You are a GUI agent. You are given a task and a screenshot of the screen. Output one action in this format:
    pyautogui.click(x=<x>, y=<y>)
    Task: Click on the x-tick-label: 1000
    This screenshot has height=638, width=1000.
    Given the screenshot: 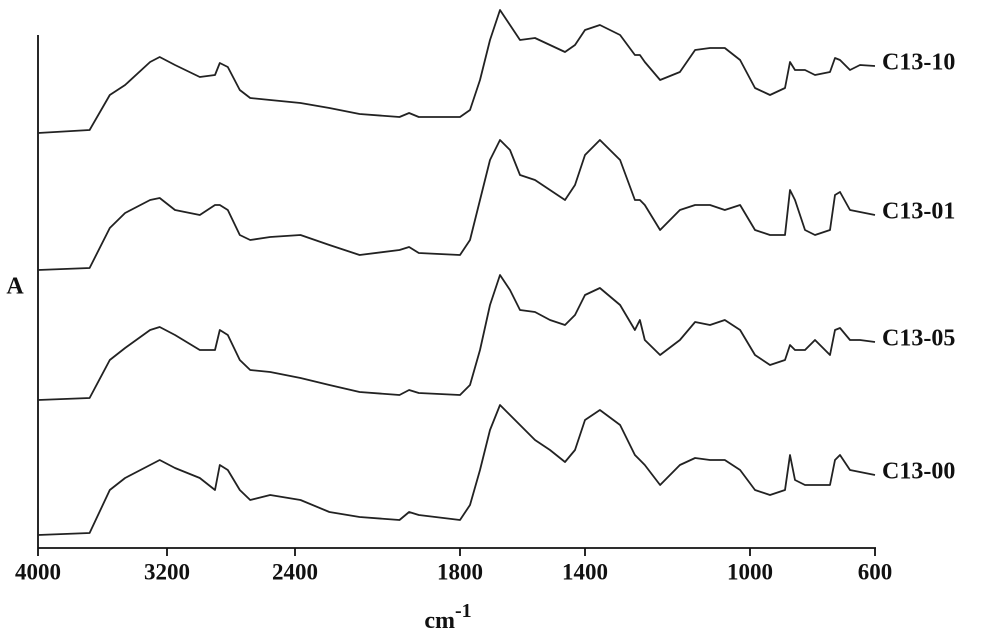 What is the action you would take?
    pyautogui.click(x=750, y=571)
    